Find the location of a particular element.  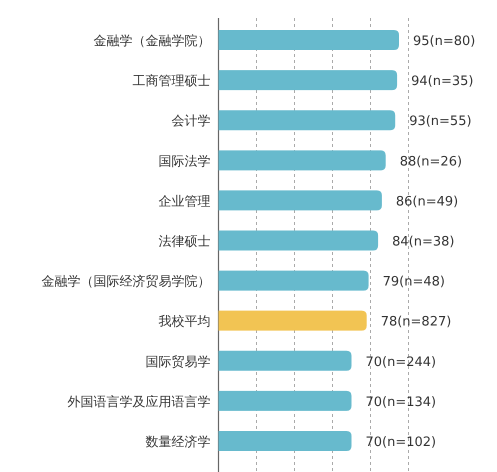

y-tick-label: 金融学（国际经济贸易学院） is located at coordinates (126, 282).